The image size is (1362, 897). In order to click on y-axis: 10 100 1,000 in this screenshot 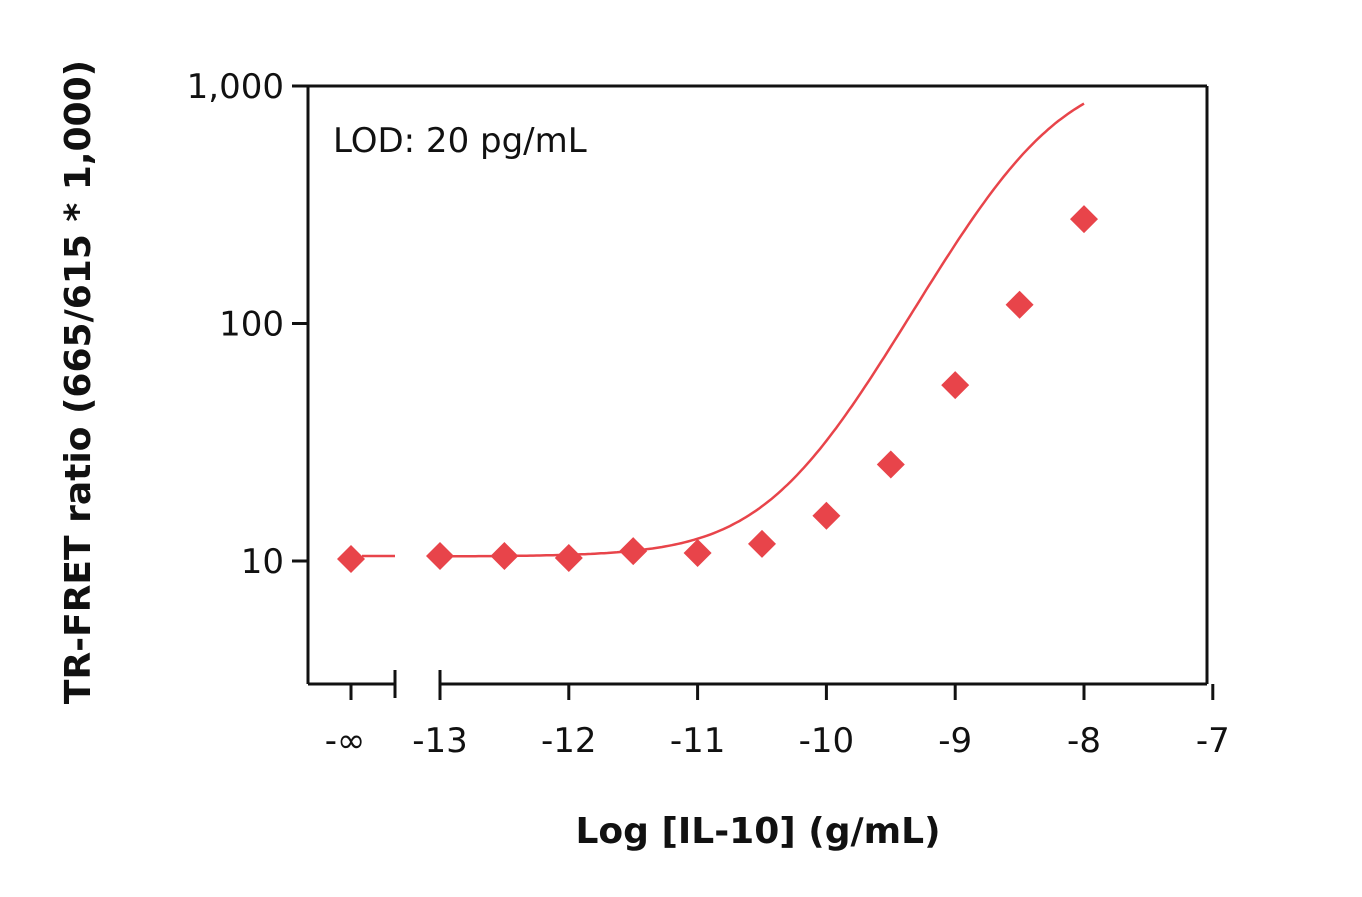, I will do `click(247, 324)`.